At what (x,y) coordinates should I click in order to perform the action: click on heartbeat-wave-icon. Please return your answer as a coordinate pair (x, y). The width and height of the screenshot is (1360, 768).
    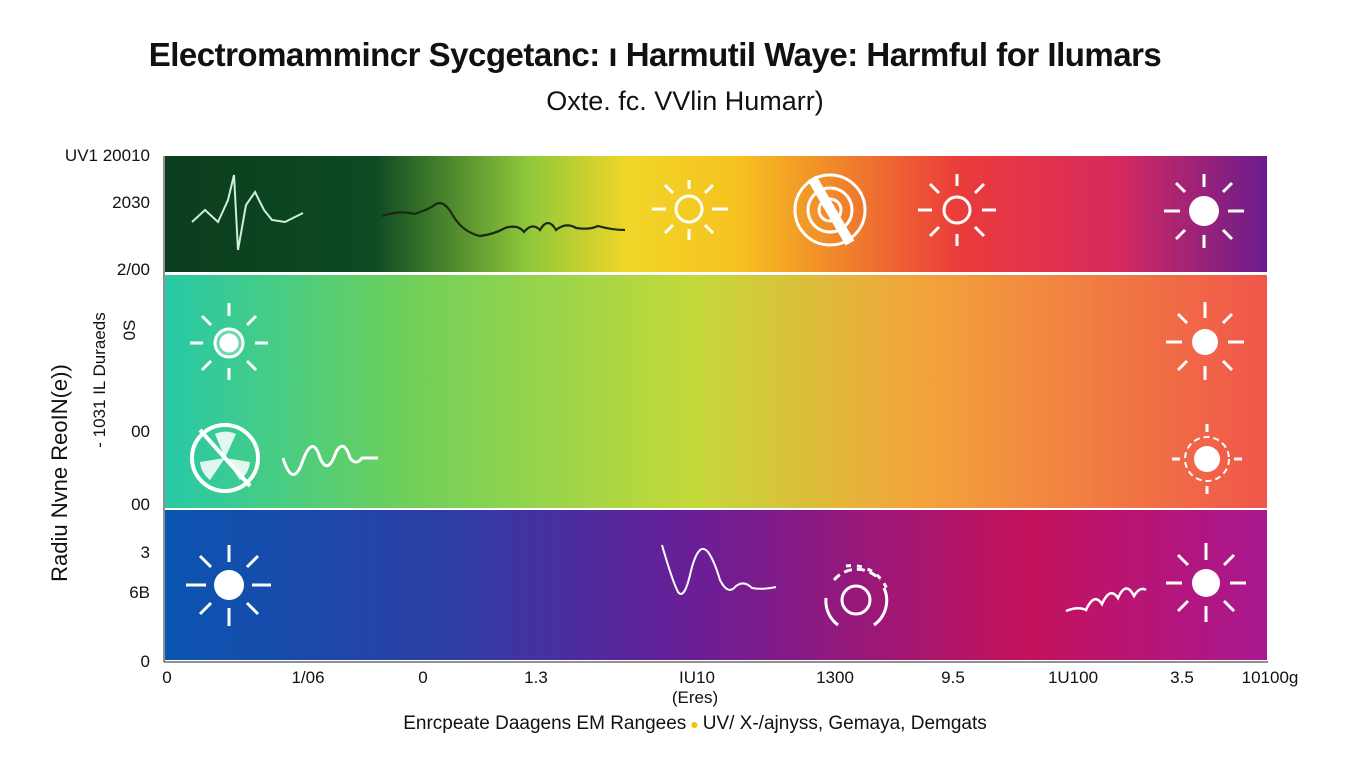
    Looking at the image, I should click on (247, 212).